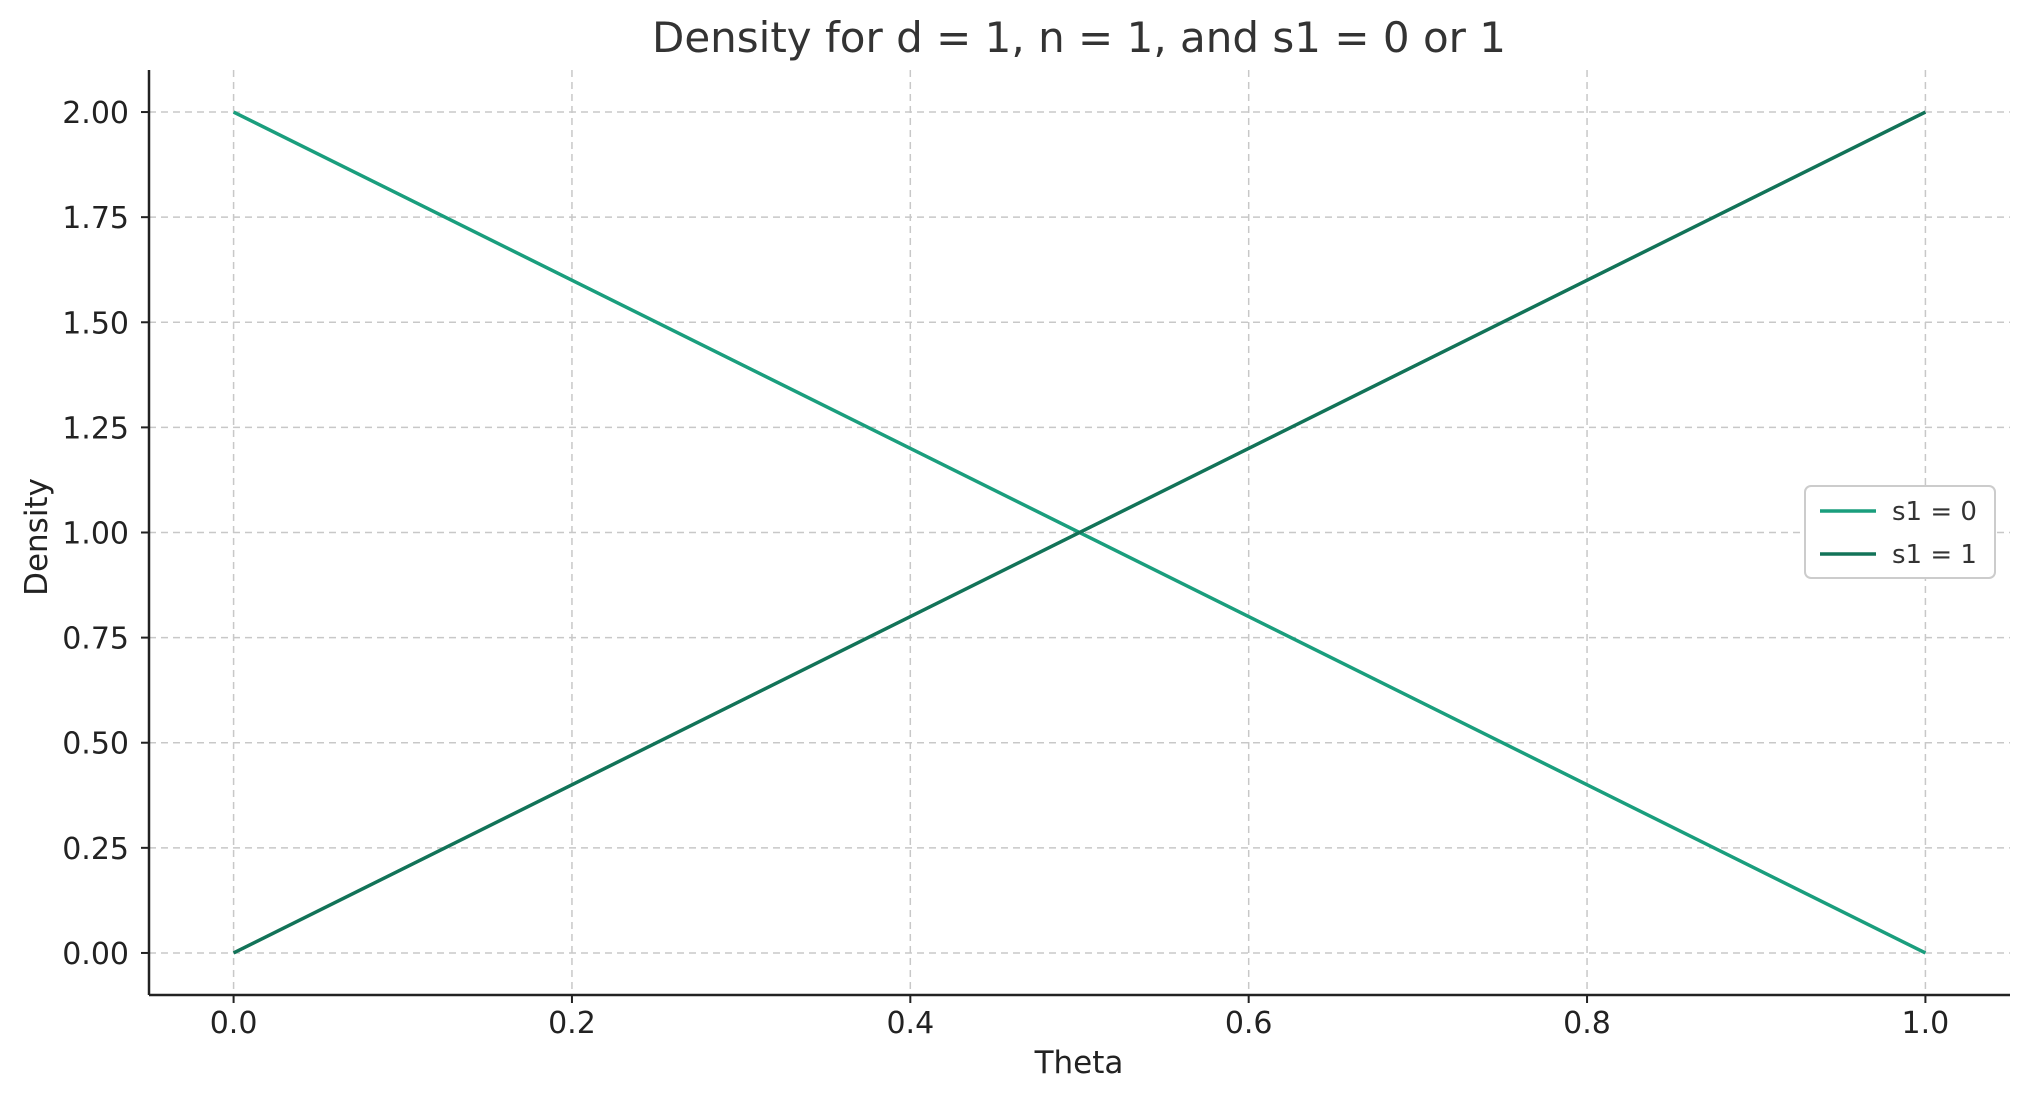 This screenshot has width=2028, height=1101. I want to click on x-tick-label: 0.8, so click(1587, 1023).